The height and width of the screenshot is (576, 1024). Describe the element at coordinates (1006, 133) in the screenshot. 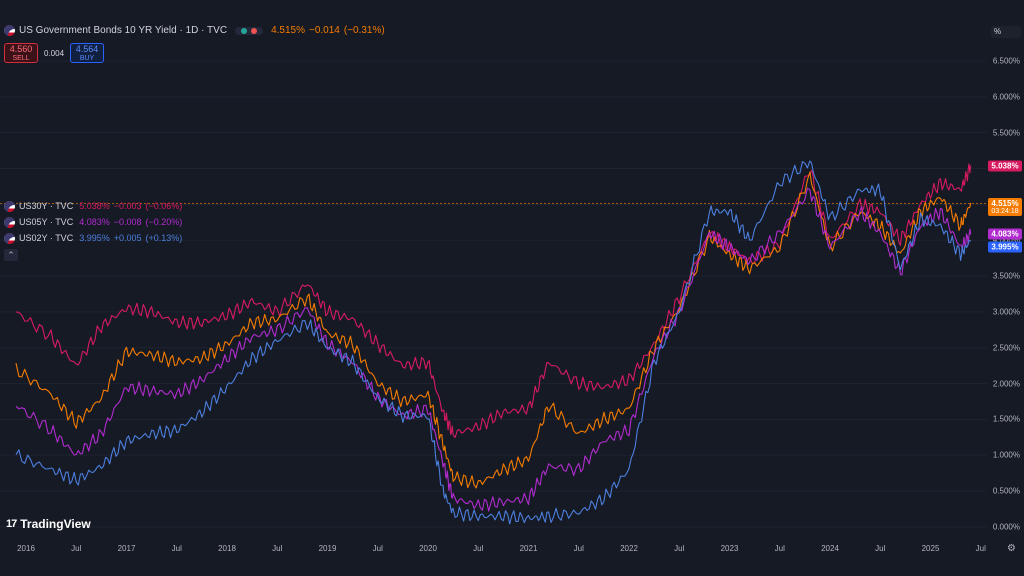

I see `price-tick-label: 5.500%` at that location.